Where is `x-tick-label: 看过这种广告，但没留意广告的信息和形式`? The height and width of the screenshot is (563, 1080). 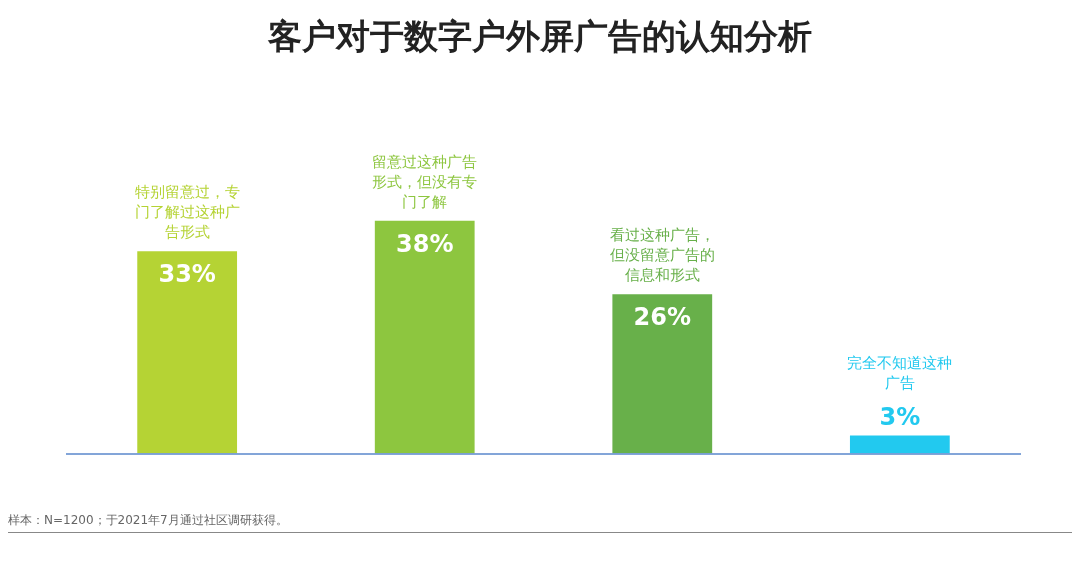
x-tick-label: 看过这种广告，但没留意广告的信息和形式 is located at coordinates (662, 255).